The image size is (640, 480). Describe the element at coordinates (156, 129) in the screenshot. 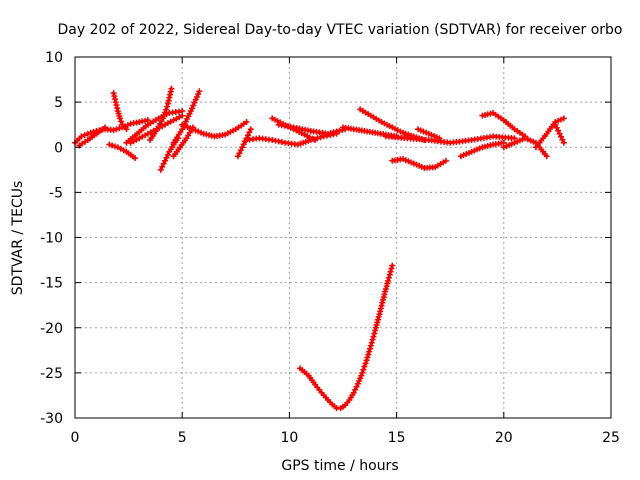

I see `series-t7` at that location.